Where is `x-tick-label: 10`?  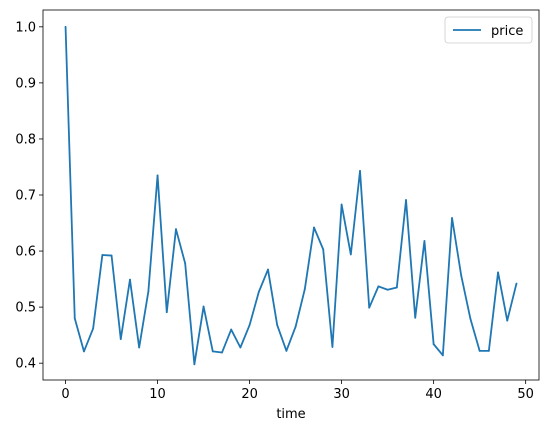 x-tick-label: 10 is located at coordinates (157, 394).